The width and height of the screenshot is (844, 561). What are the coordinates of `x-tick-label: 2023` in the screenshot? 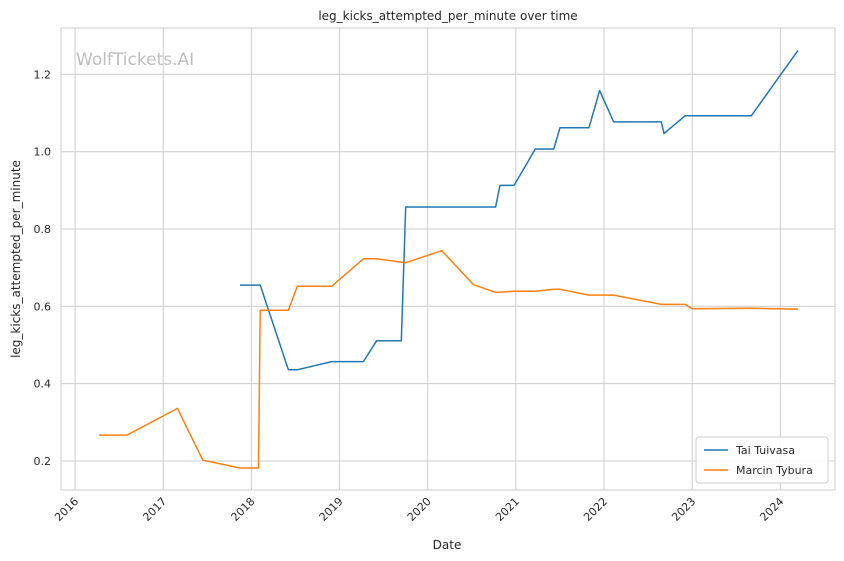 It's located at (683, 509).